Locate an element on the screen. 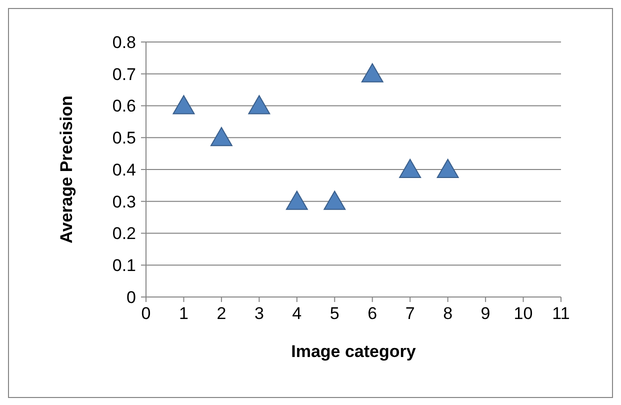  x-tick-label: 1 is located at coordinates (183, 313).